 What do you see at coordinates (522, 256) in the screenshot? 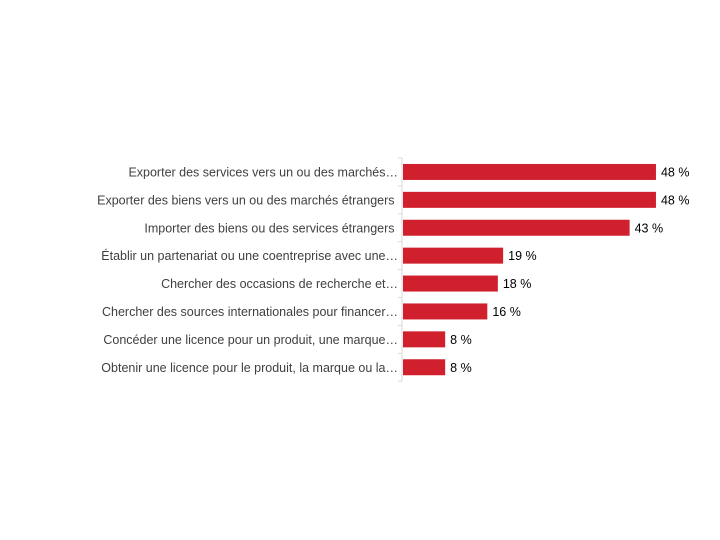
I see `data-label: 19 %` at bounding box center [522, 256].